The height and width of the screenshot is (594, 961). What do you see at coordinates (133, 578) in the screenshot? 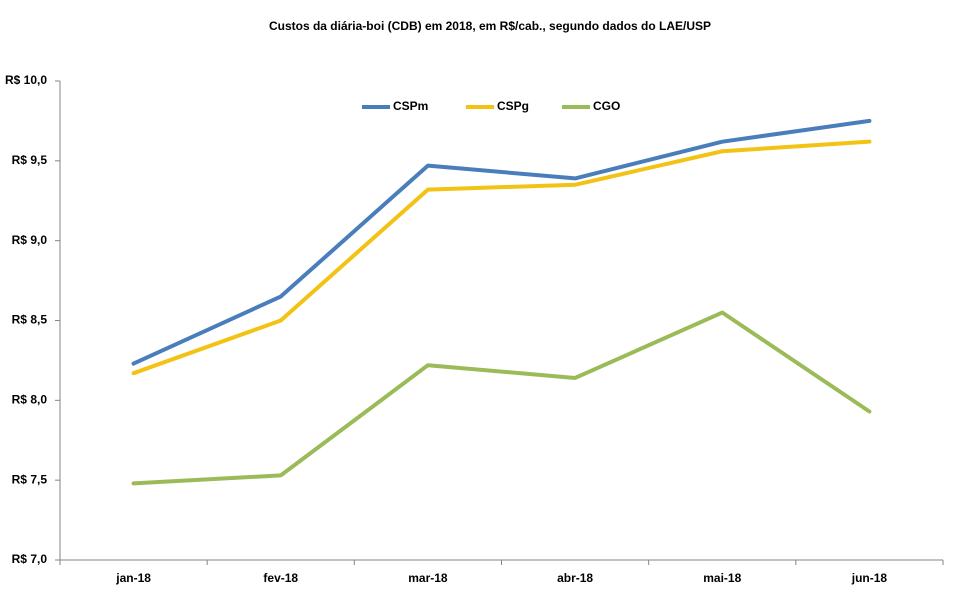
I see `x-tick-label: jan-18` at bounding box center [133, 578].